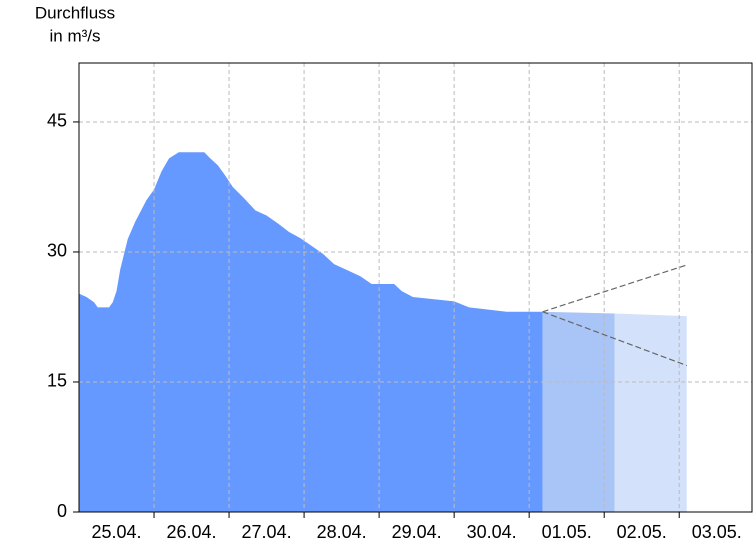 The width and height of the screenshot is (756, 546). I want to click on x-tick-label: 01.05., so click(567, 532).